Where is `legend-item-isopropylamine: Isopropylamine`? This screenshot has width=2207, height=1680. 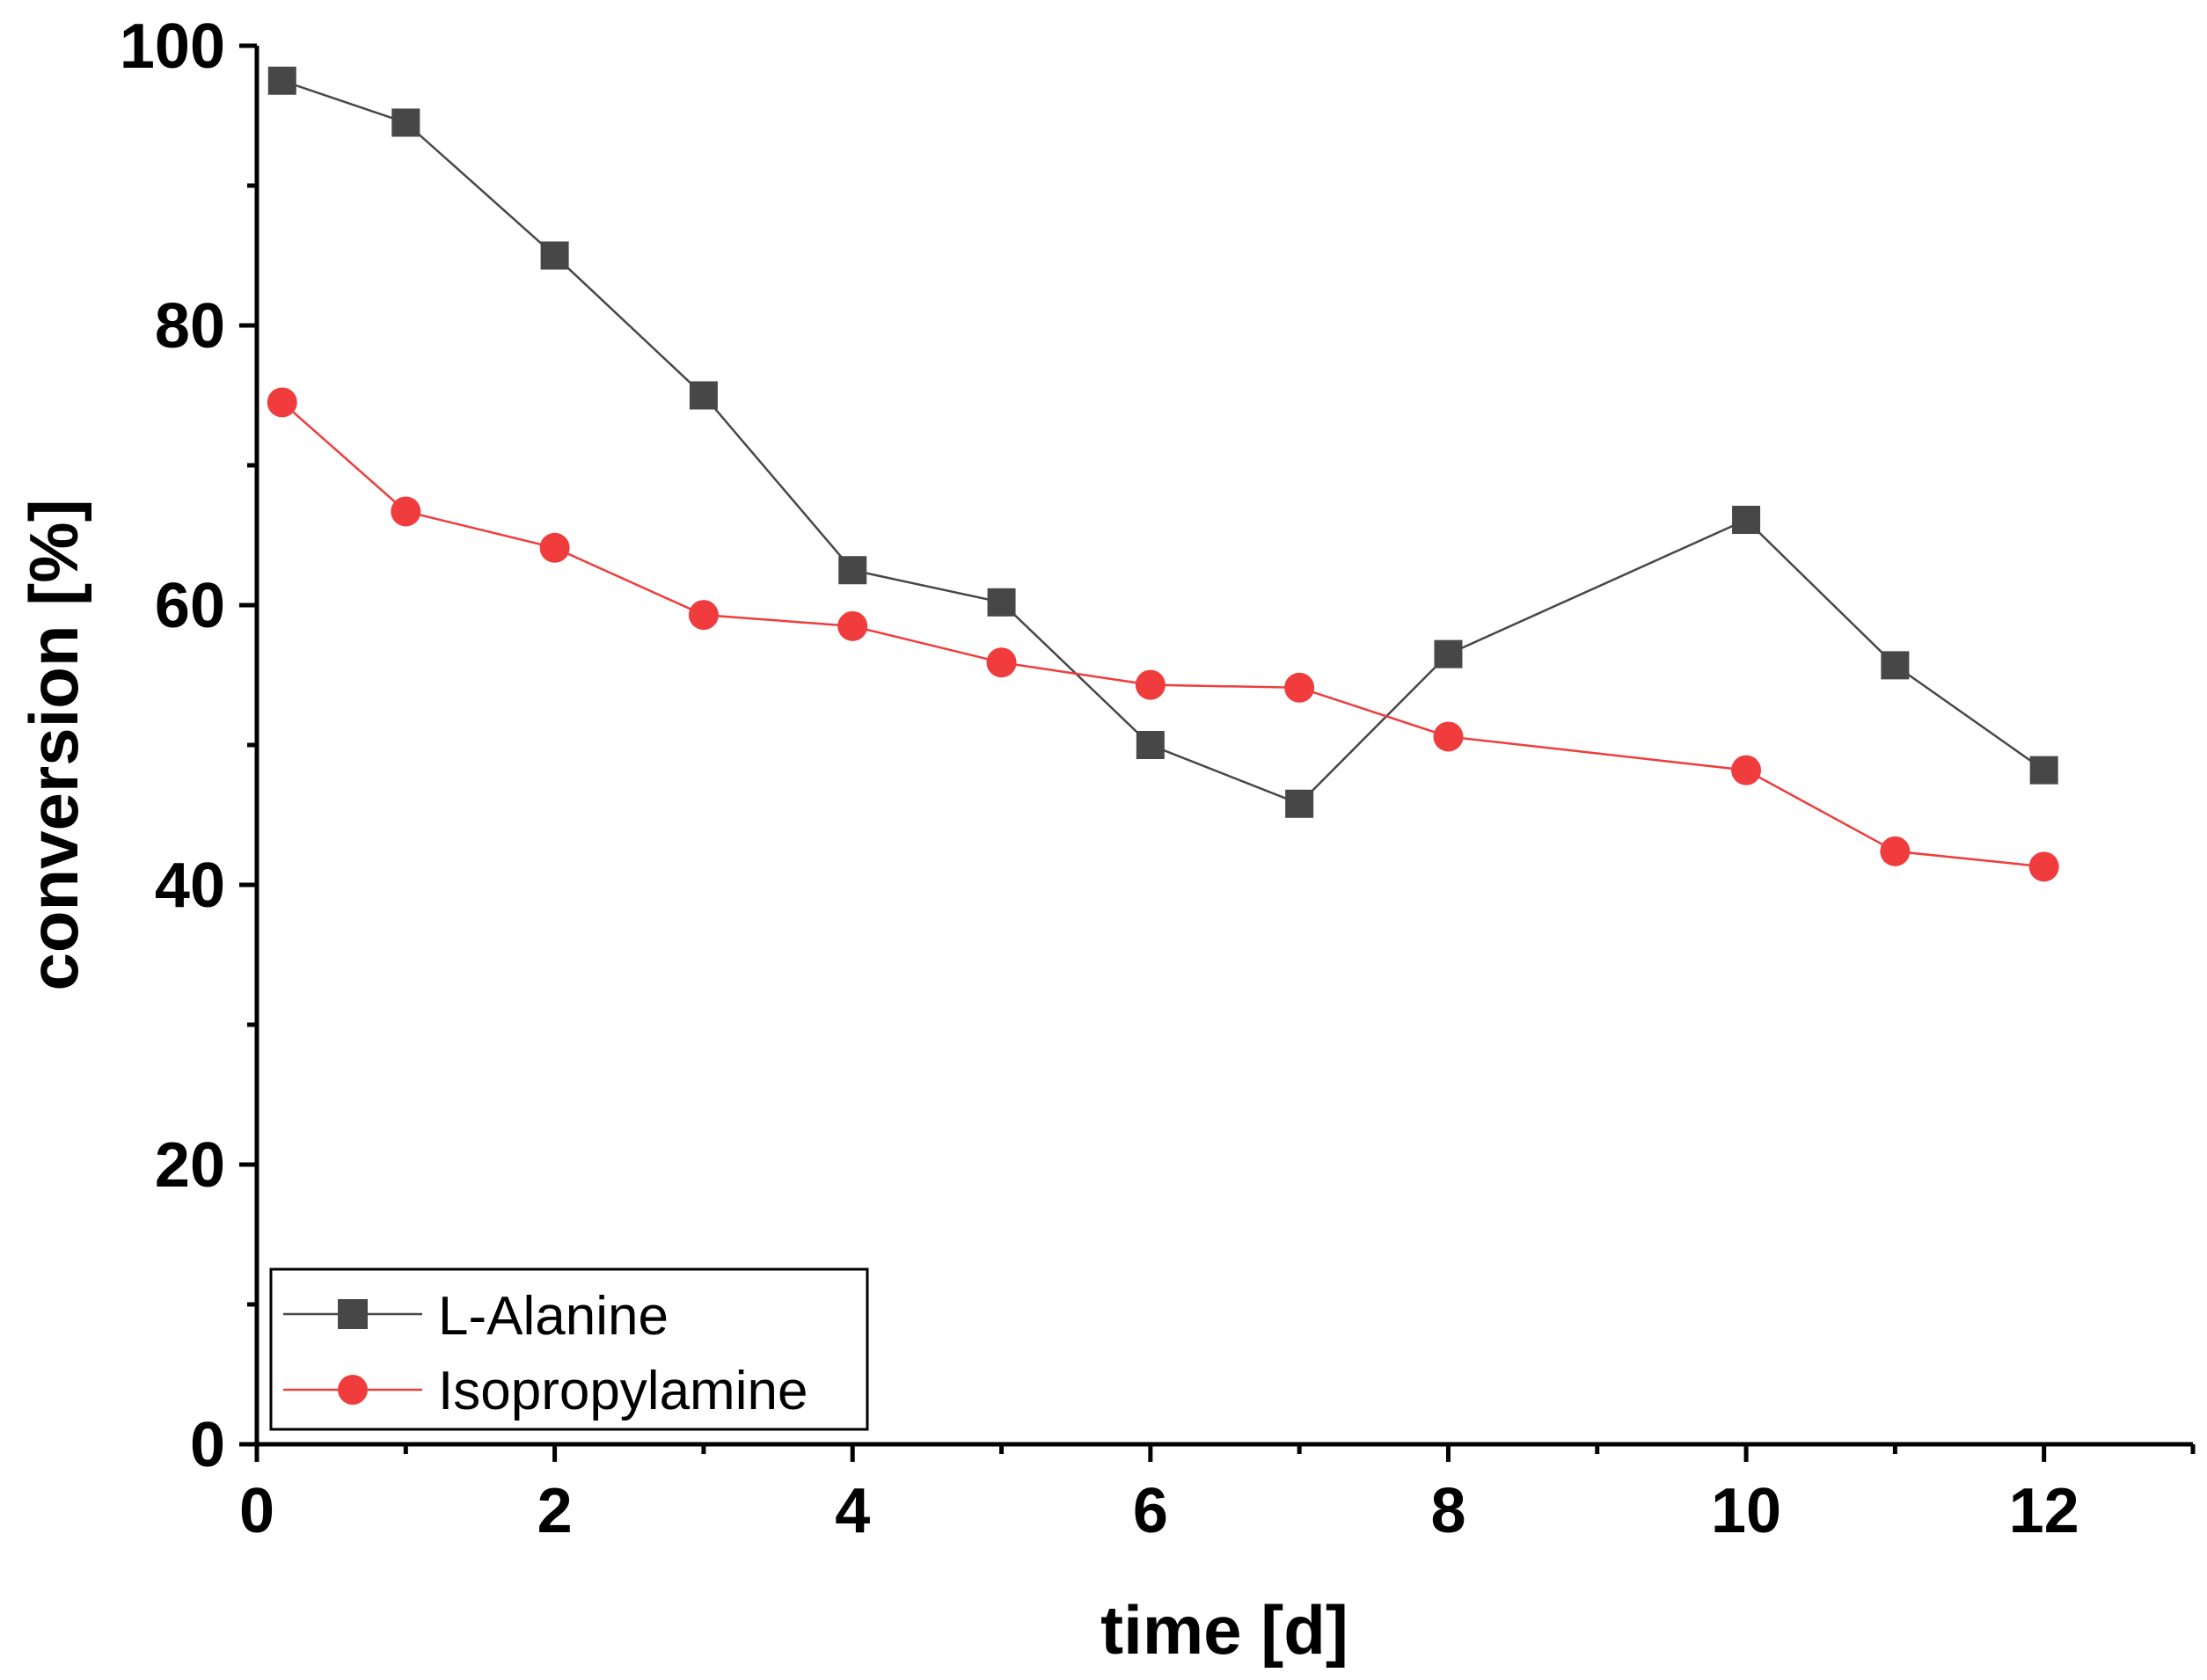 legend-item-isopropylamine: Isopropylamine is located at coordinates (545, 1391).